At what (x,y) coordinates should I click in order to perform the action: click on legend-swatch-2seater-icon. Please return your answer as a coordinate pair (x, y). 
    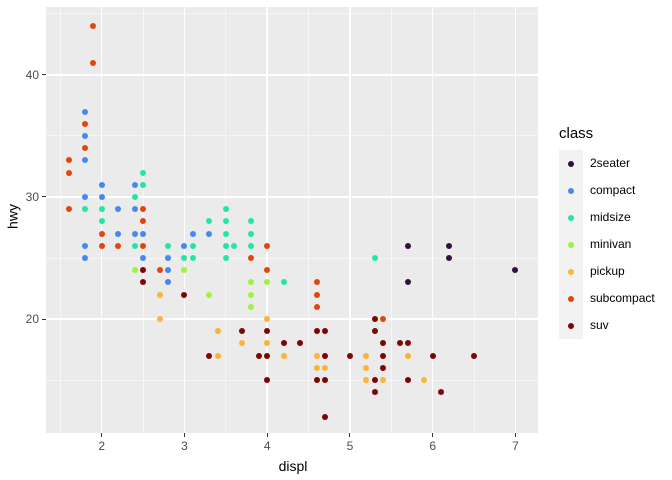
    Looking at the image, I should click on (571, 163).